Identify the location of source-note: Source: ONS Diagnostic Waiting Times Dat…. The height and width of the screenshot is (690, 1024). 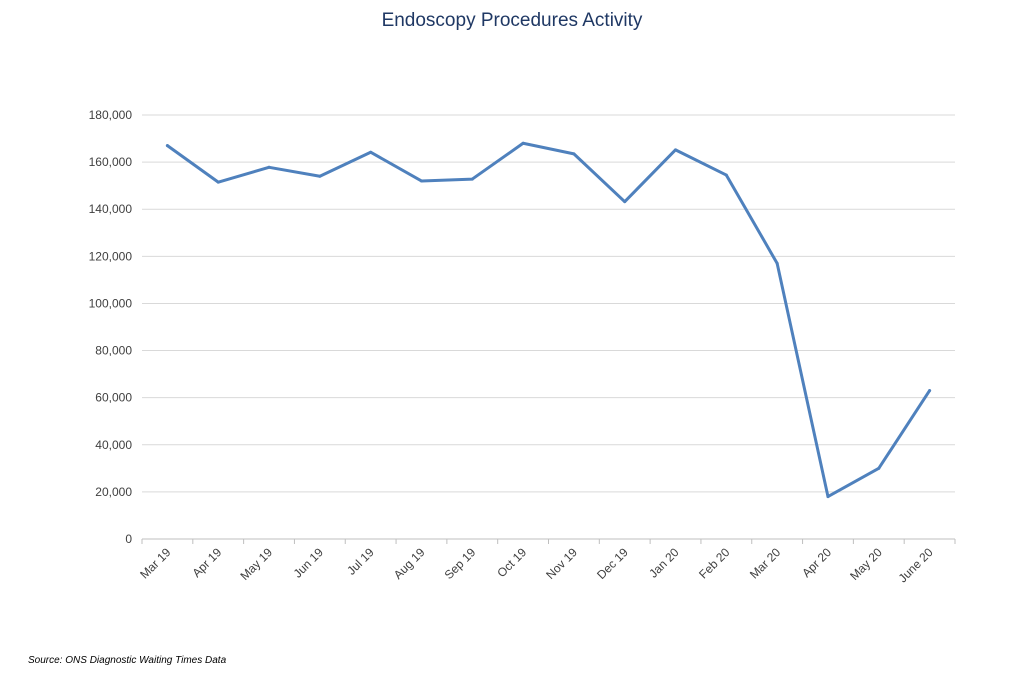
(127, 660).